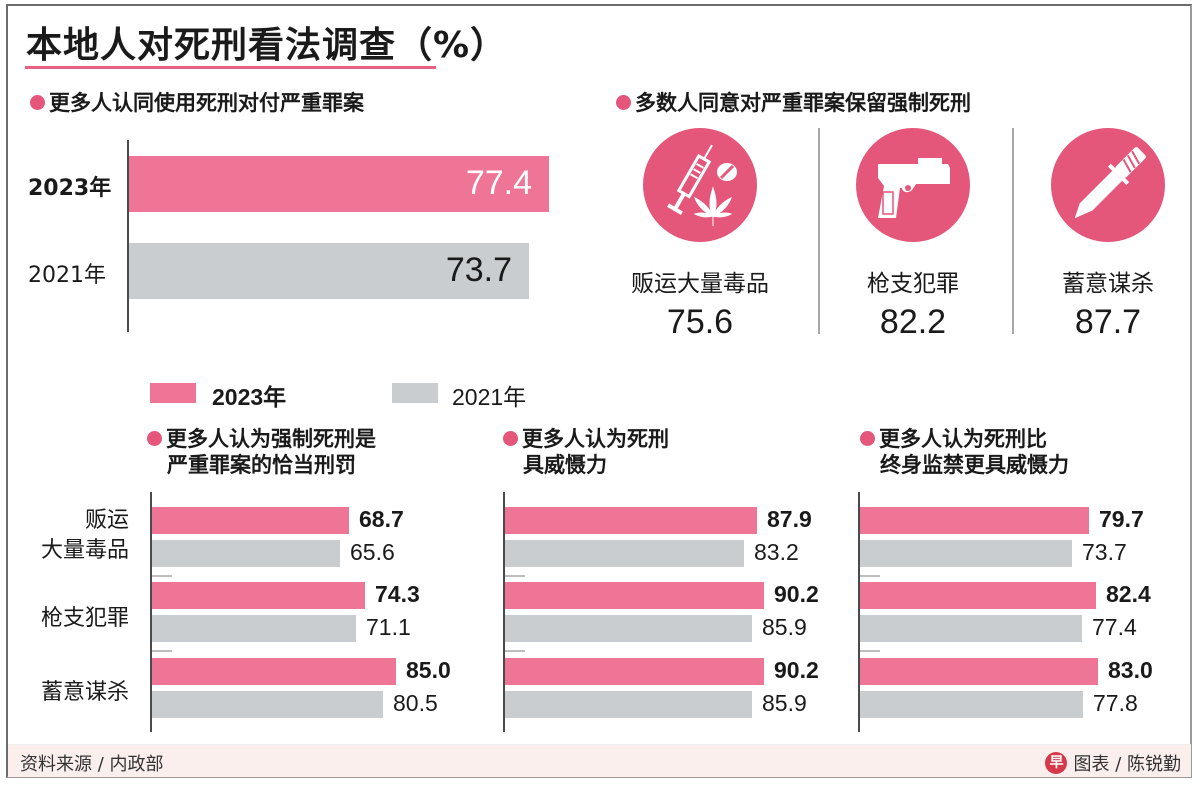  I want to click on graphic-credit: 早图表 / 陈锐勤, so click(1113, 763).